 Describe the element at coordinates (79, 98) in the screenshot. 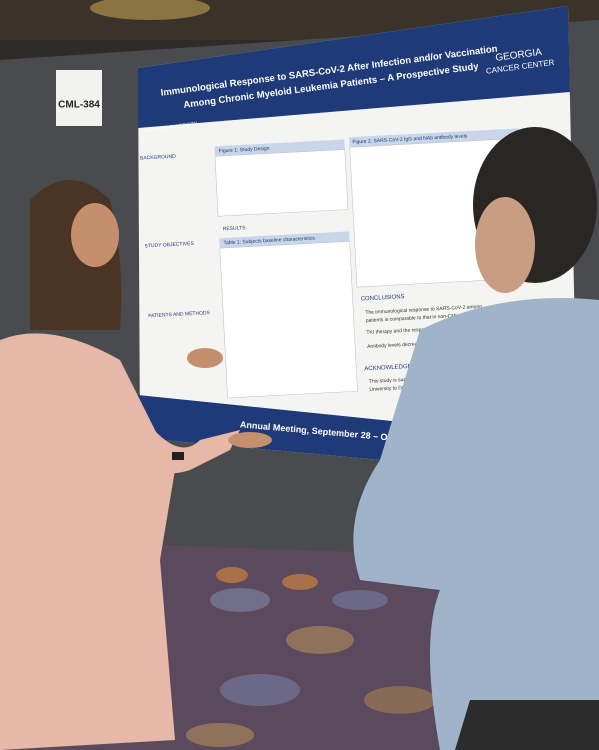

I see `sign-card` at that location.